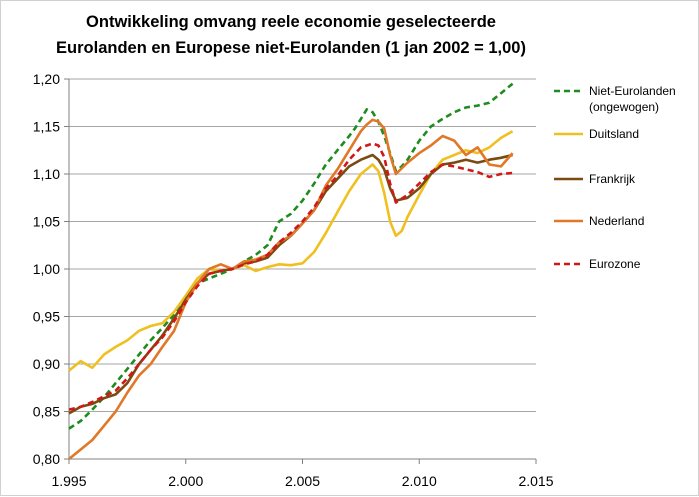  Describe the element at coordinates (46, 364) in the screenshot. I see `y-tick-label: 0,90` at that location.